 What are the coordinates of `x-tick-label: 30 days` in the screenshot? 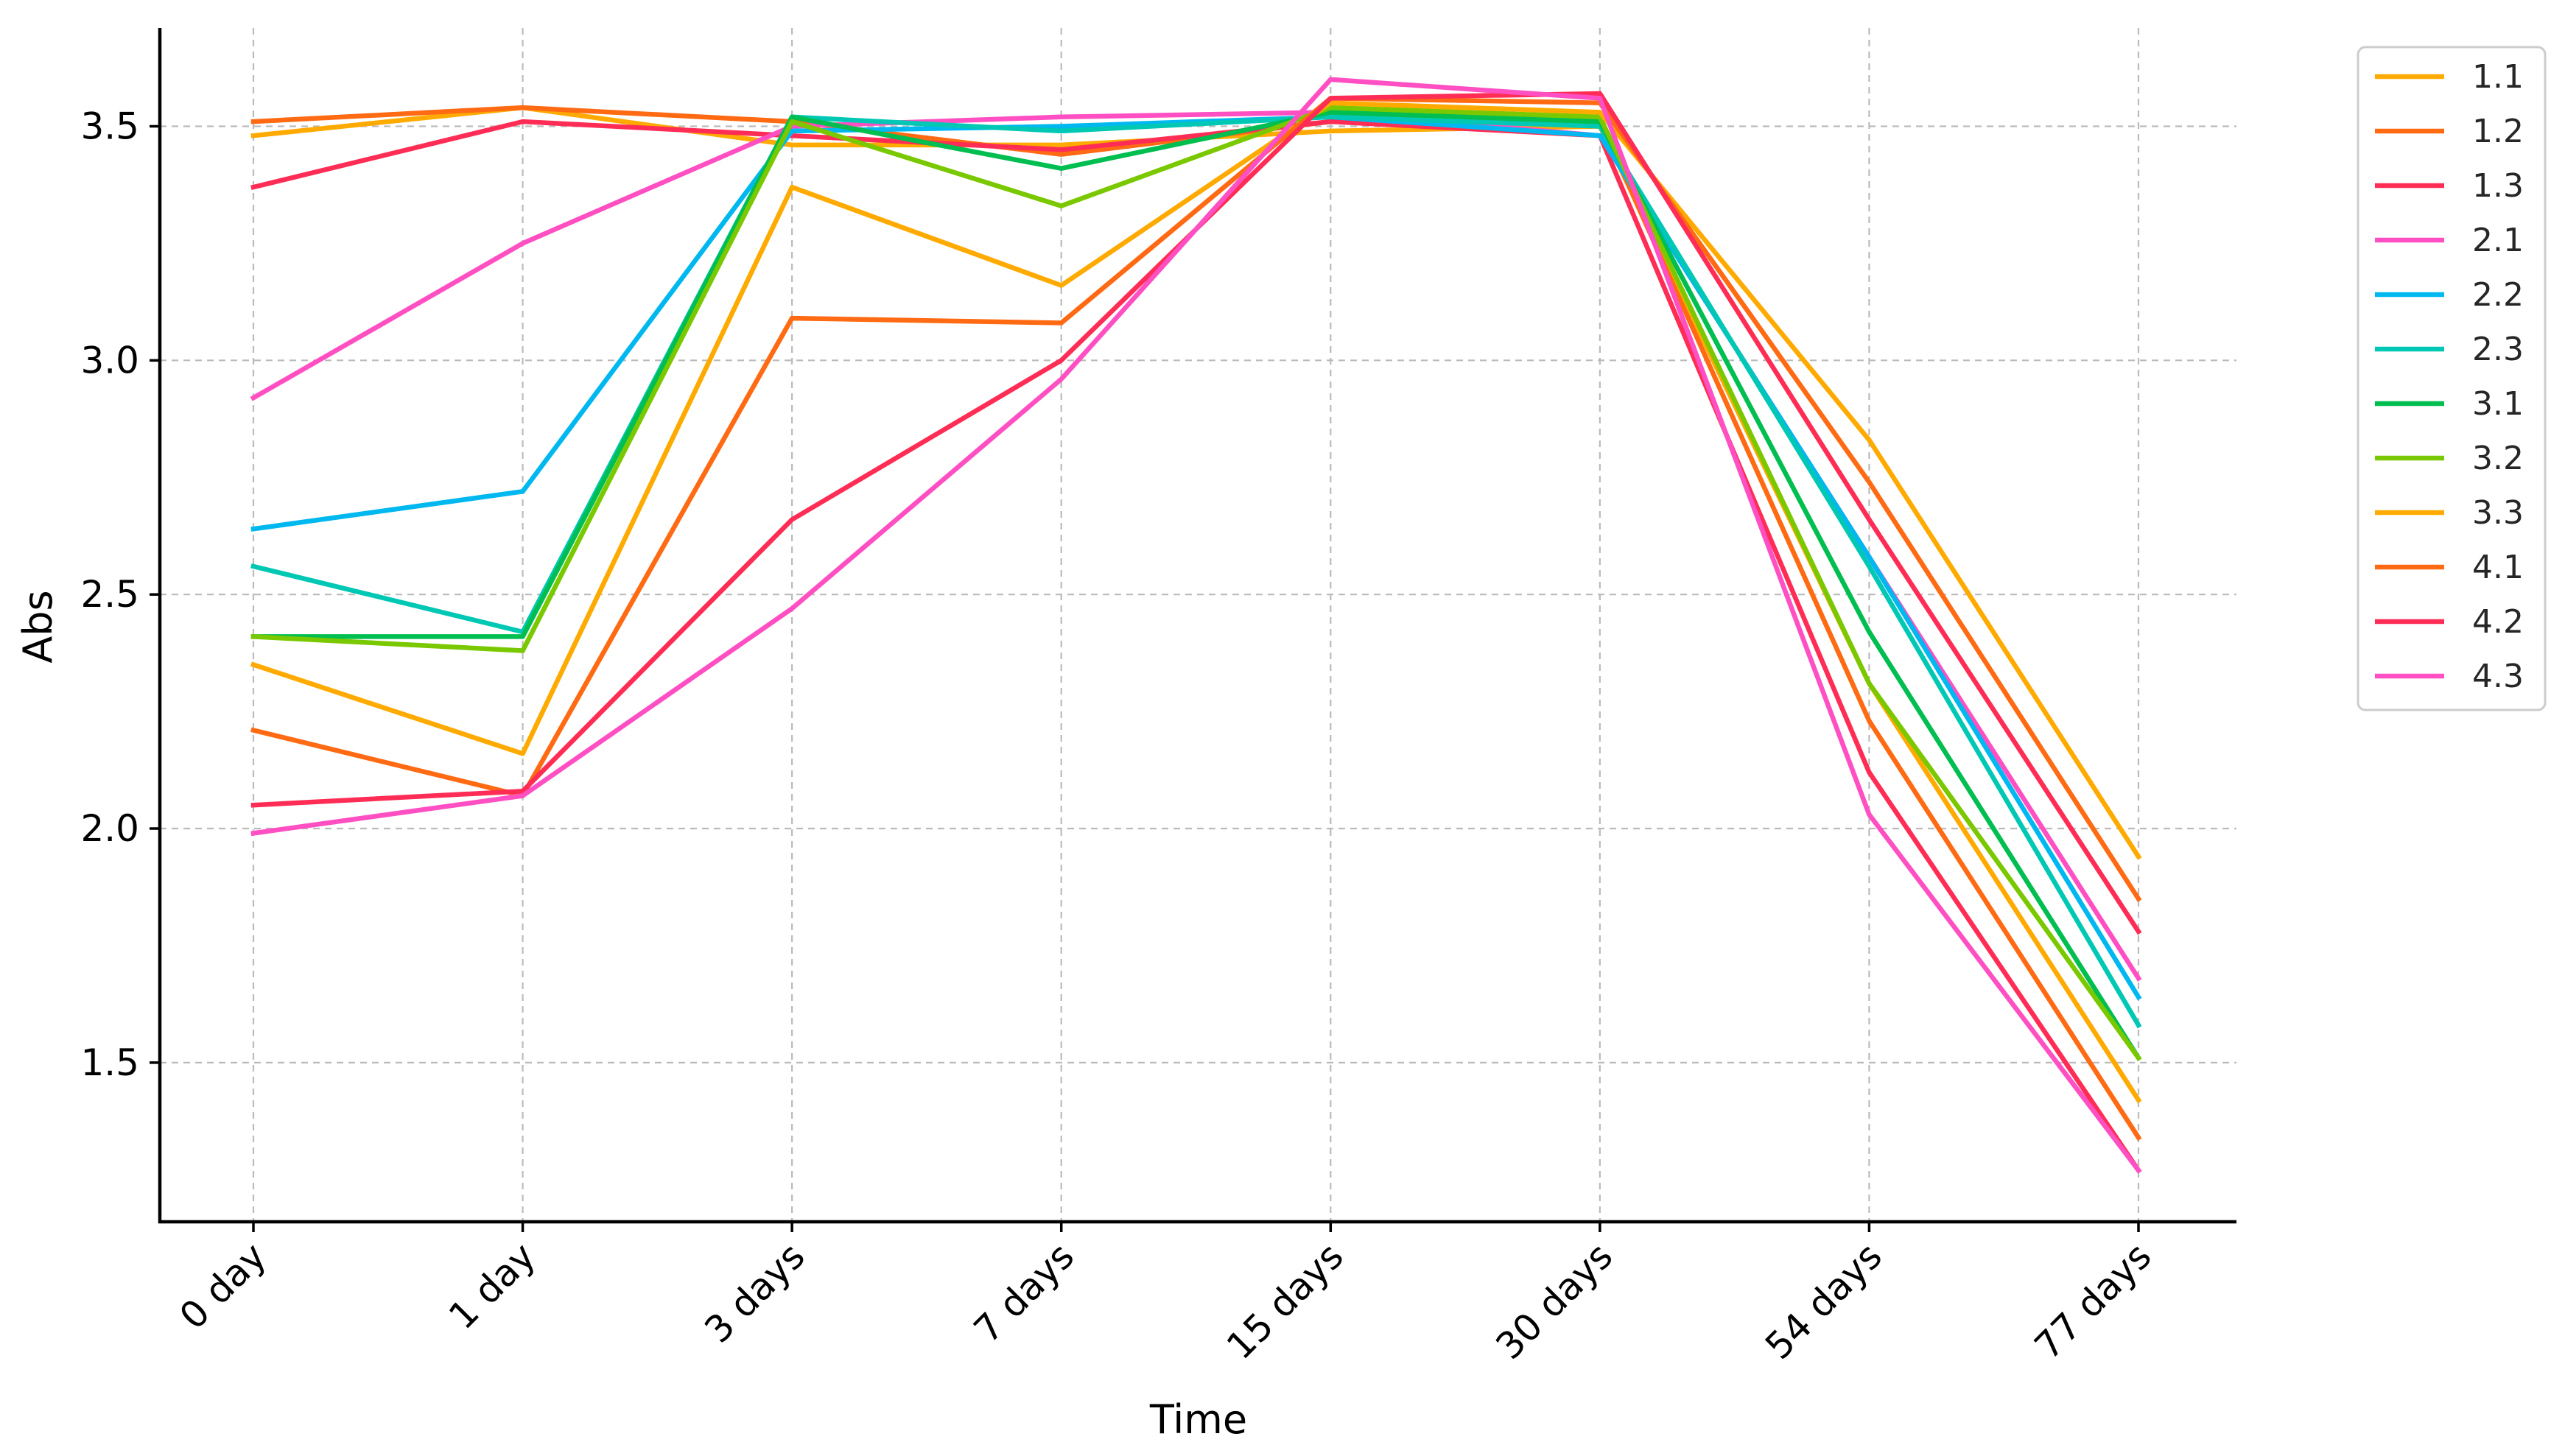 It's located at (1554, 1301).